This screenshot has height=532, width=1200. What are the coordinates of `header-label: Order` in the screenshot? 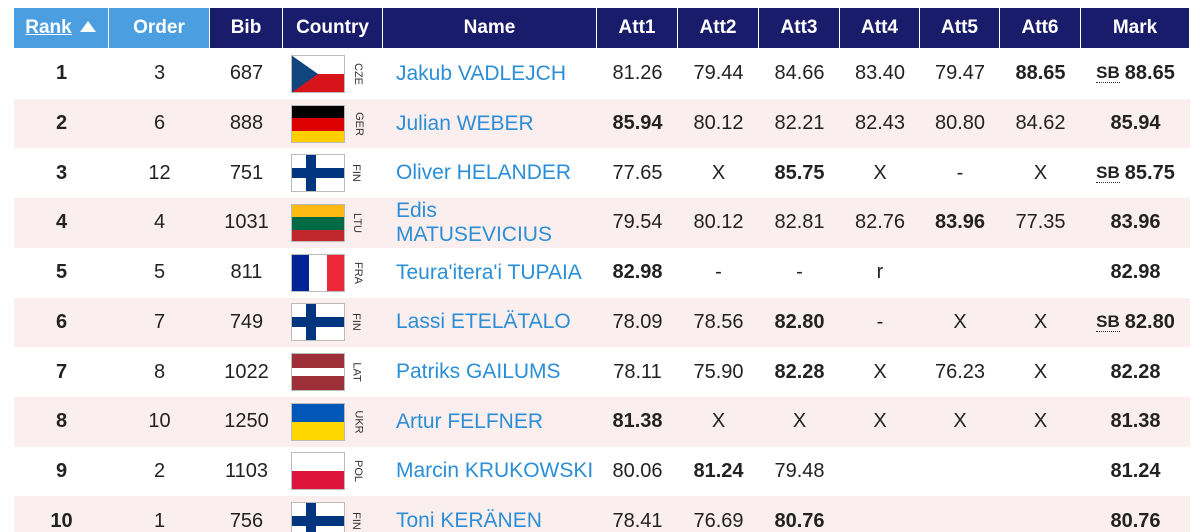 It's located at (159, 27).